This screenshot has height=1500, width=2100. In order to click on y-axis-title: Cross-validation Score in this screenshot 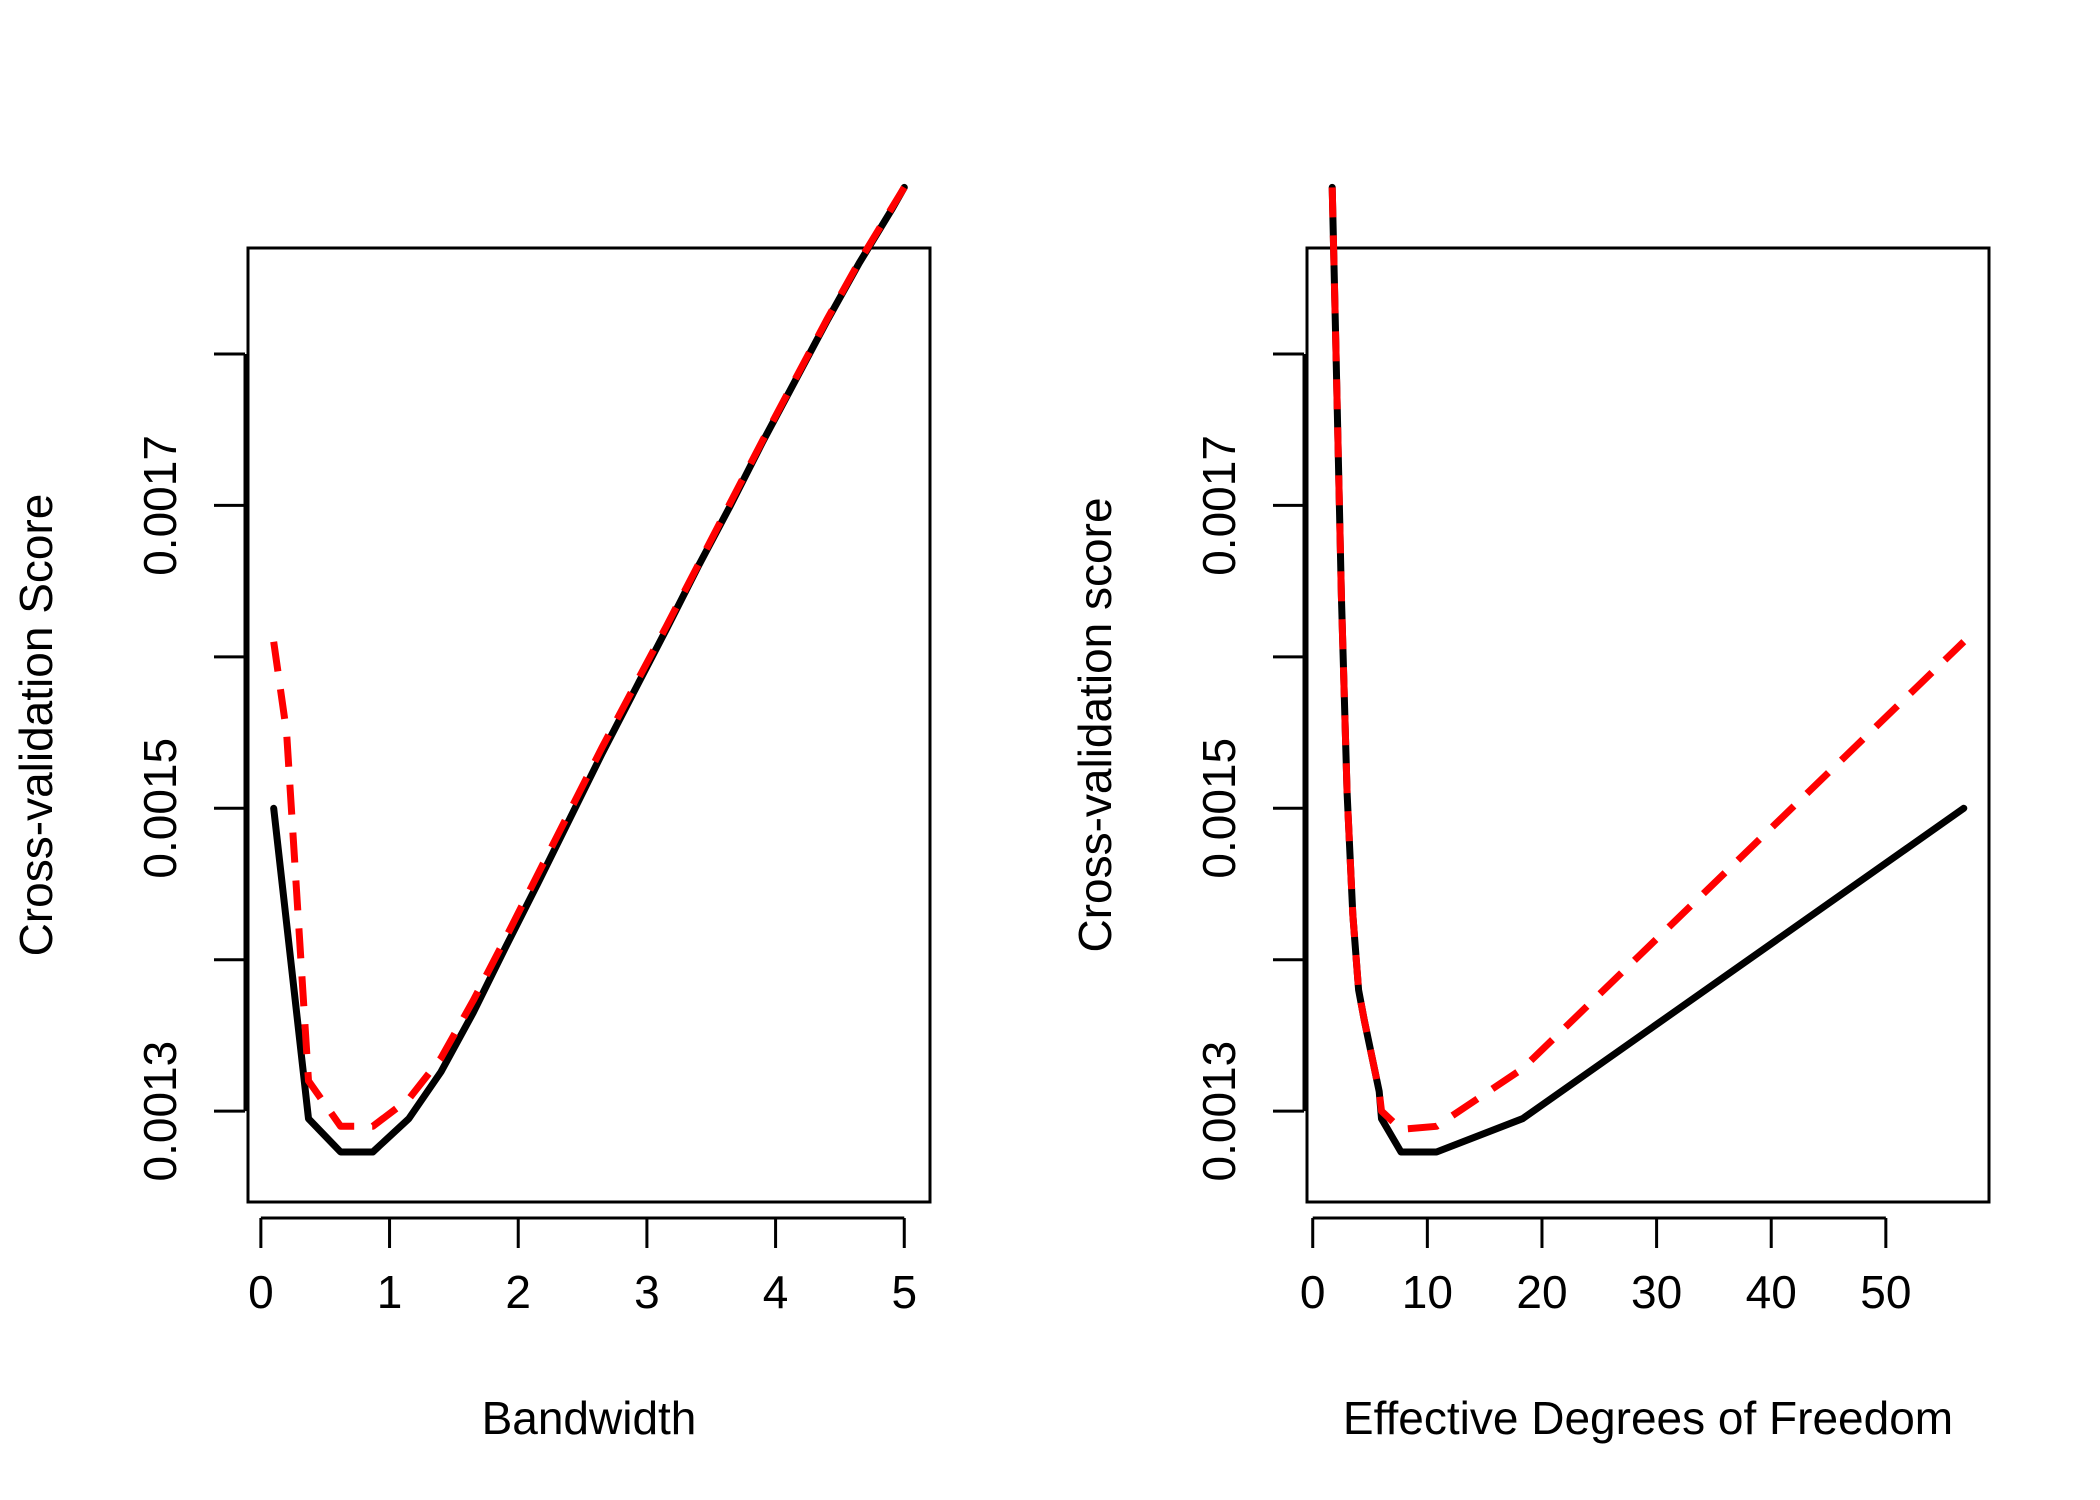, I will do `click(36, 725)`.